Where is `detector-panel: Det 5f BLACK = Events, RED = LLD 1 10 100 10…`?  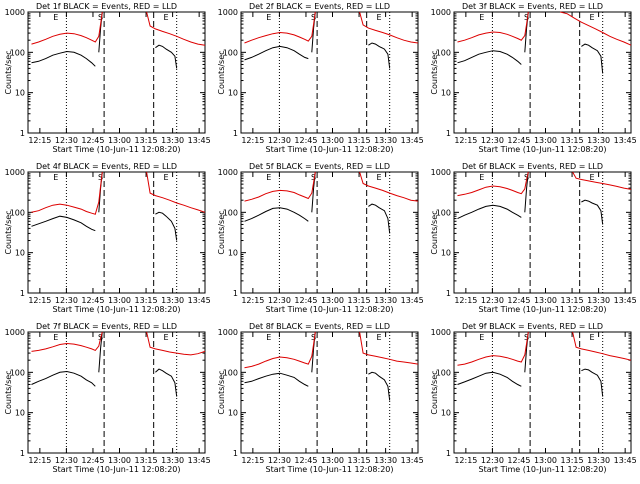 detector-panel: Det 5f BLACK = Events, RED = LLD 1 10 100 10… is located at coordinates (320, 238).